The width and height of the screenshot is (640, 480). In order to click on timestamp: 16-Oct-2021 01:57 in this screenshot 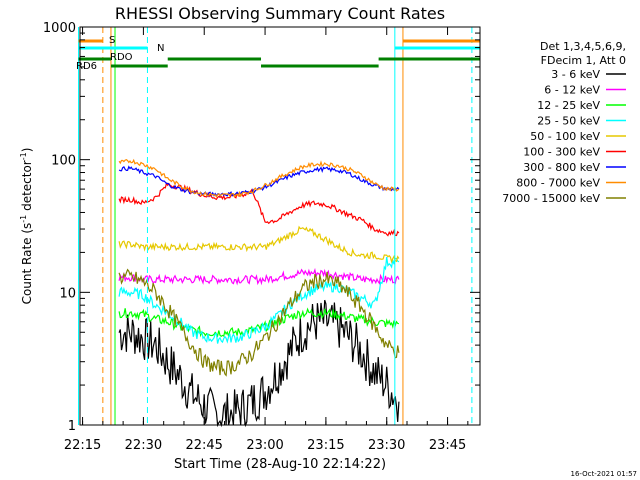, I will do `click(604, 474)`.